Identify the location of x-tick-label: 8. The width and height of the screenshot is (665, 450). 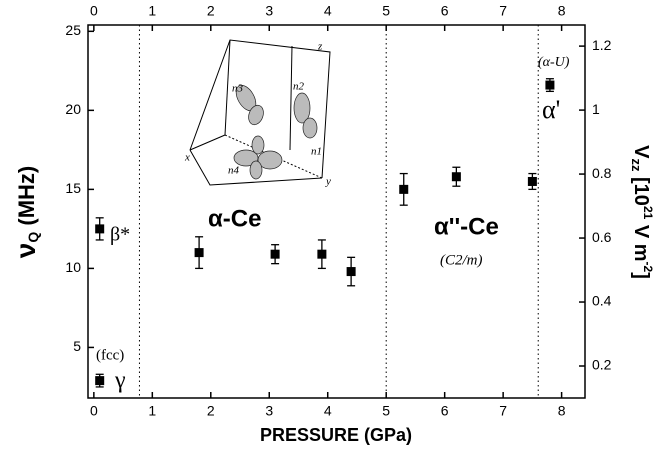
(562, 411).